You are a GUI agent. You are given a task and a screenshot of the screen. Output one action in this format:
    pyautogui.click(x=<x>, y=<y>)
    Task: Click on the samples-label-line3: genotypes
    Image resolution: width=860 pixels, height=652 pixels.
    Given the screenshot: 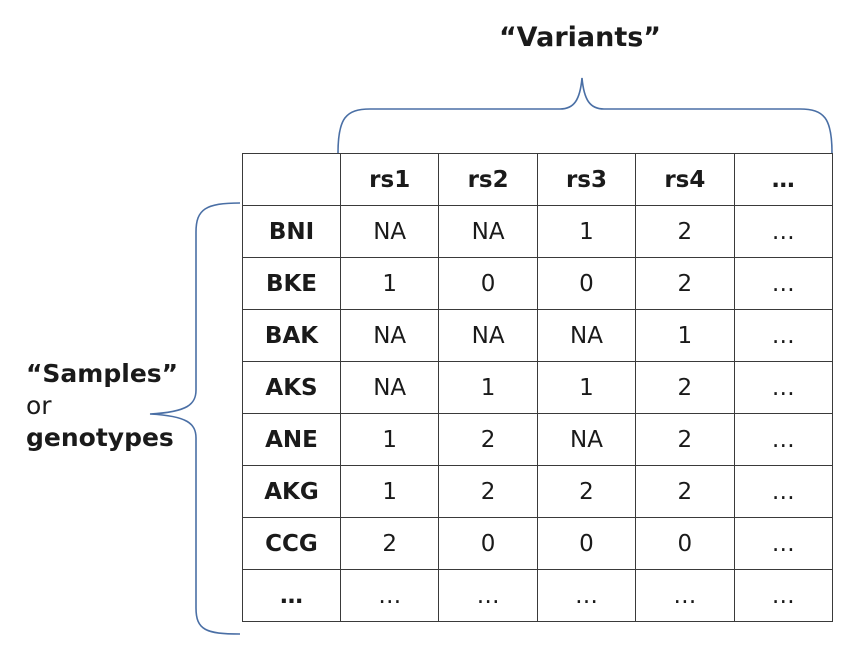 What is the action you would take?
    pyautogui.click(x=100, y=437)
    